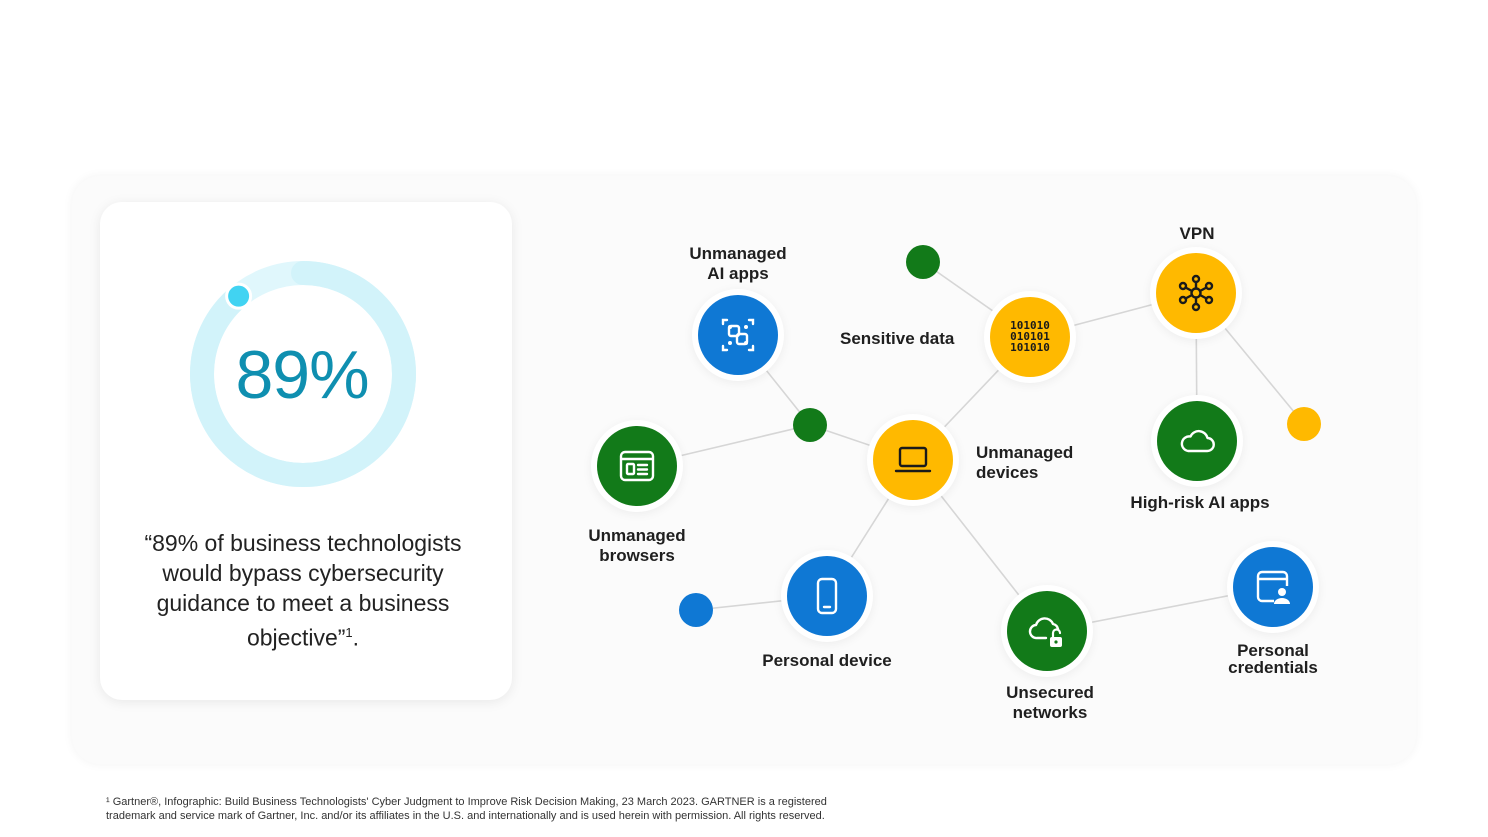 This screenshot has height=837, width=1488. What do you see at coordinates (1050, 712) in the screenshot?
I see `label-line: networks` at bounding box center [1050, 712].